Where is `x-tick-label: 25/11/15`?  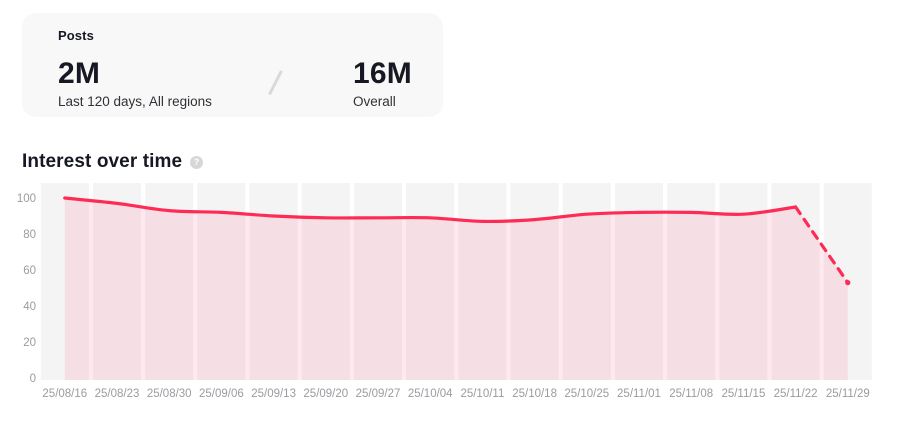 x-tick-label: 25/11/15 is located at coordinates (743, 394).